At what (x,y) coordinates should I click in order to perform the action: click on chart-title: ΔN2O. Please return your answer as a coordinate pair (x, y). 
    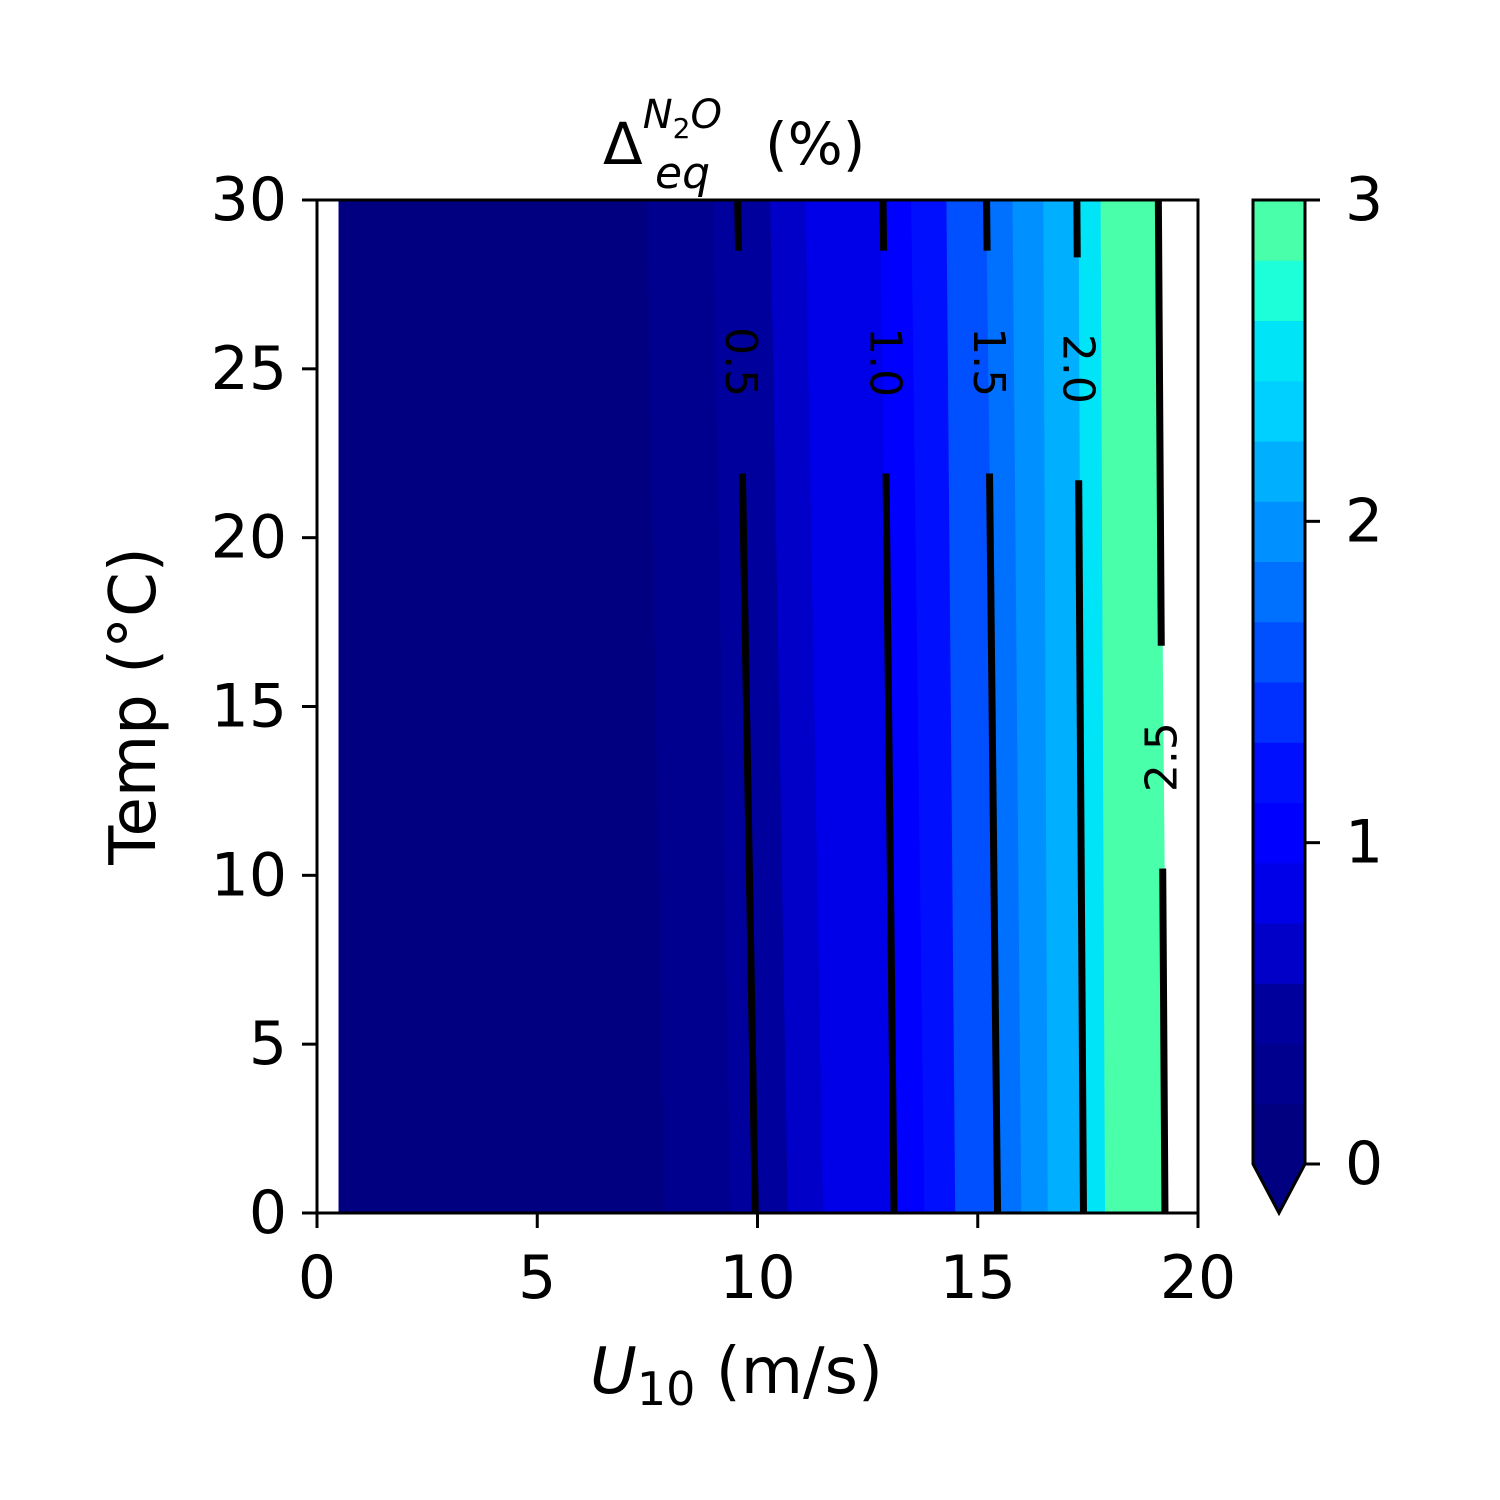
    Looking at the image, I should click on (662, 135).